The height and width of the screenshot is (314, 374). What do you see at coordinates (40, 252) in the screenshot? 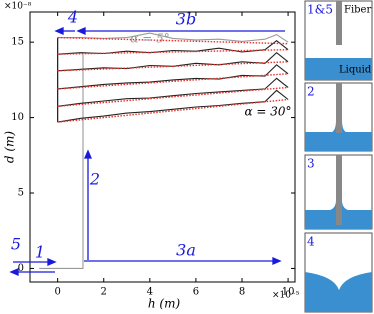
I see `annotation: 1` at bounding box center [40, 252].